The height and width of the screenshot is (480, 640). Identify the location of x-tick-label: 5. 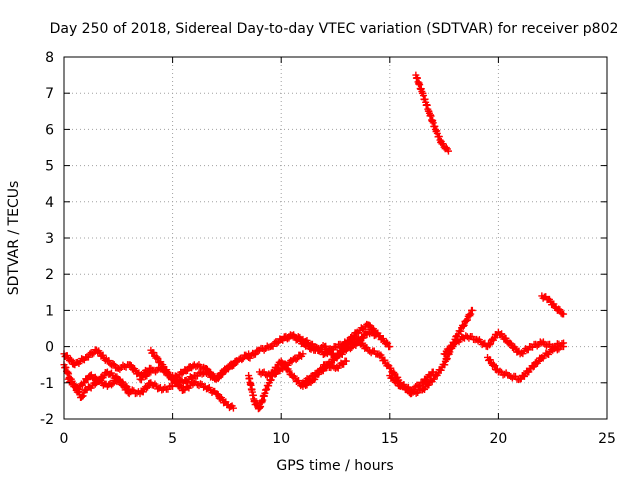
(172, 439).